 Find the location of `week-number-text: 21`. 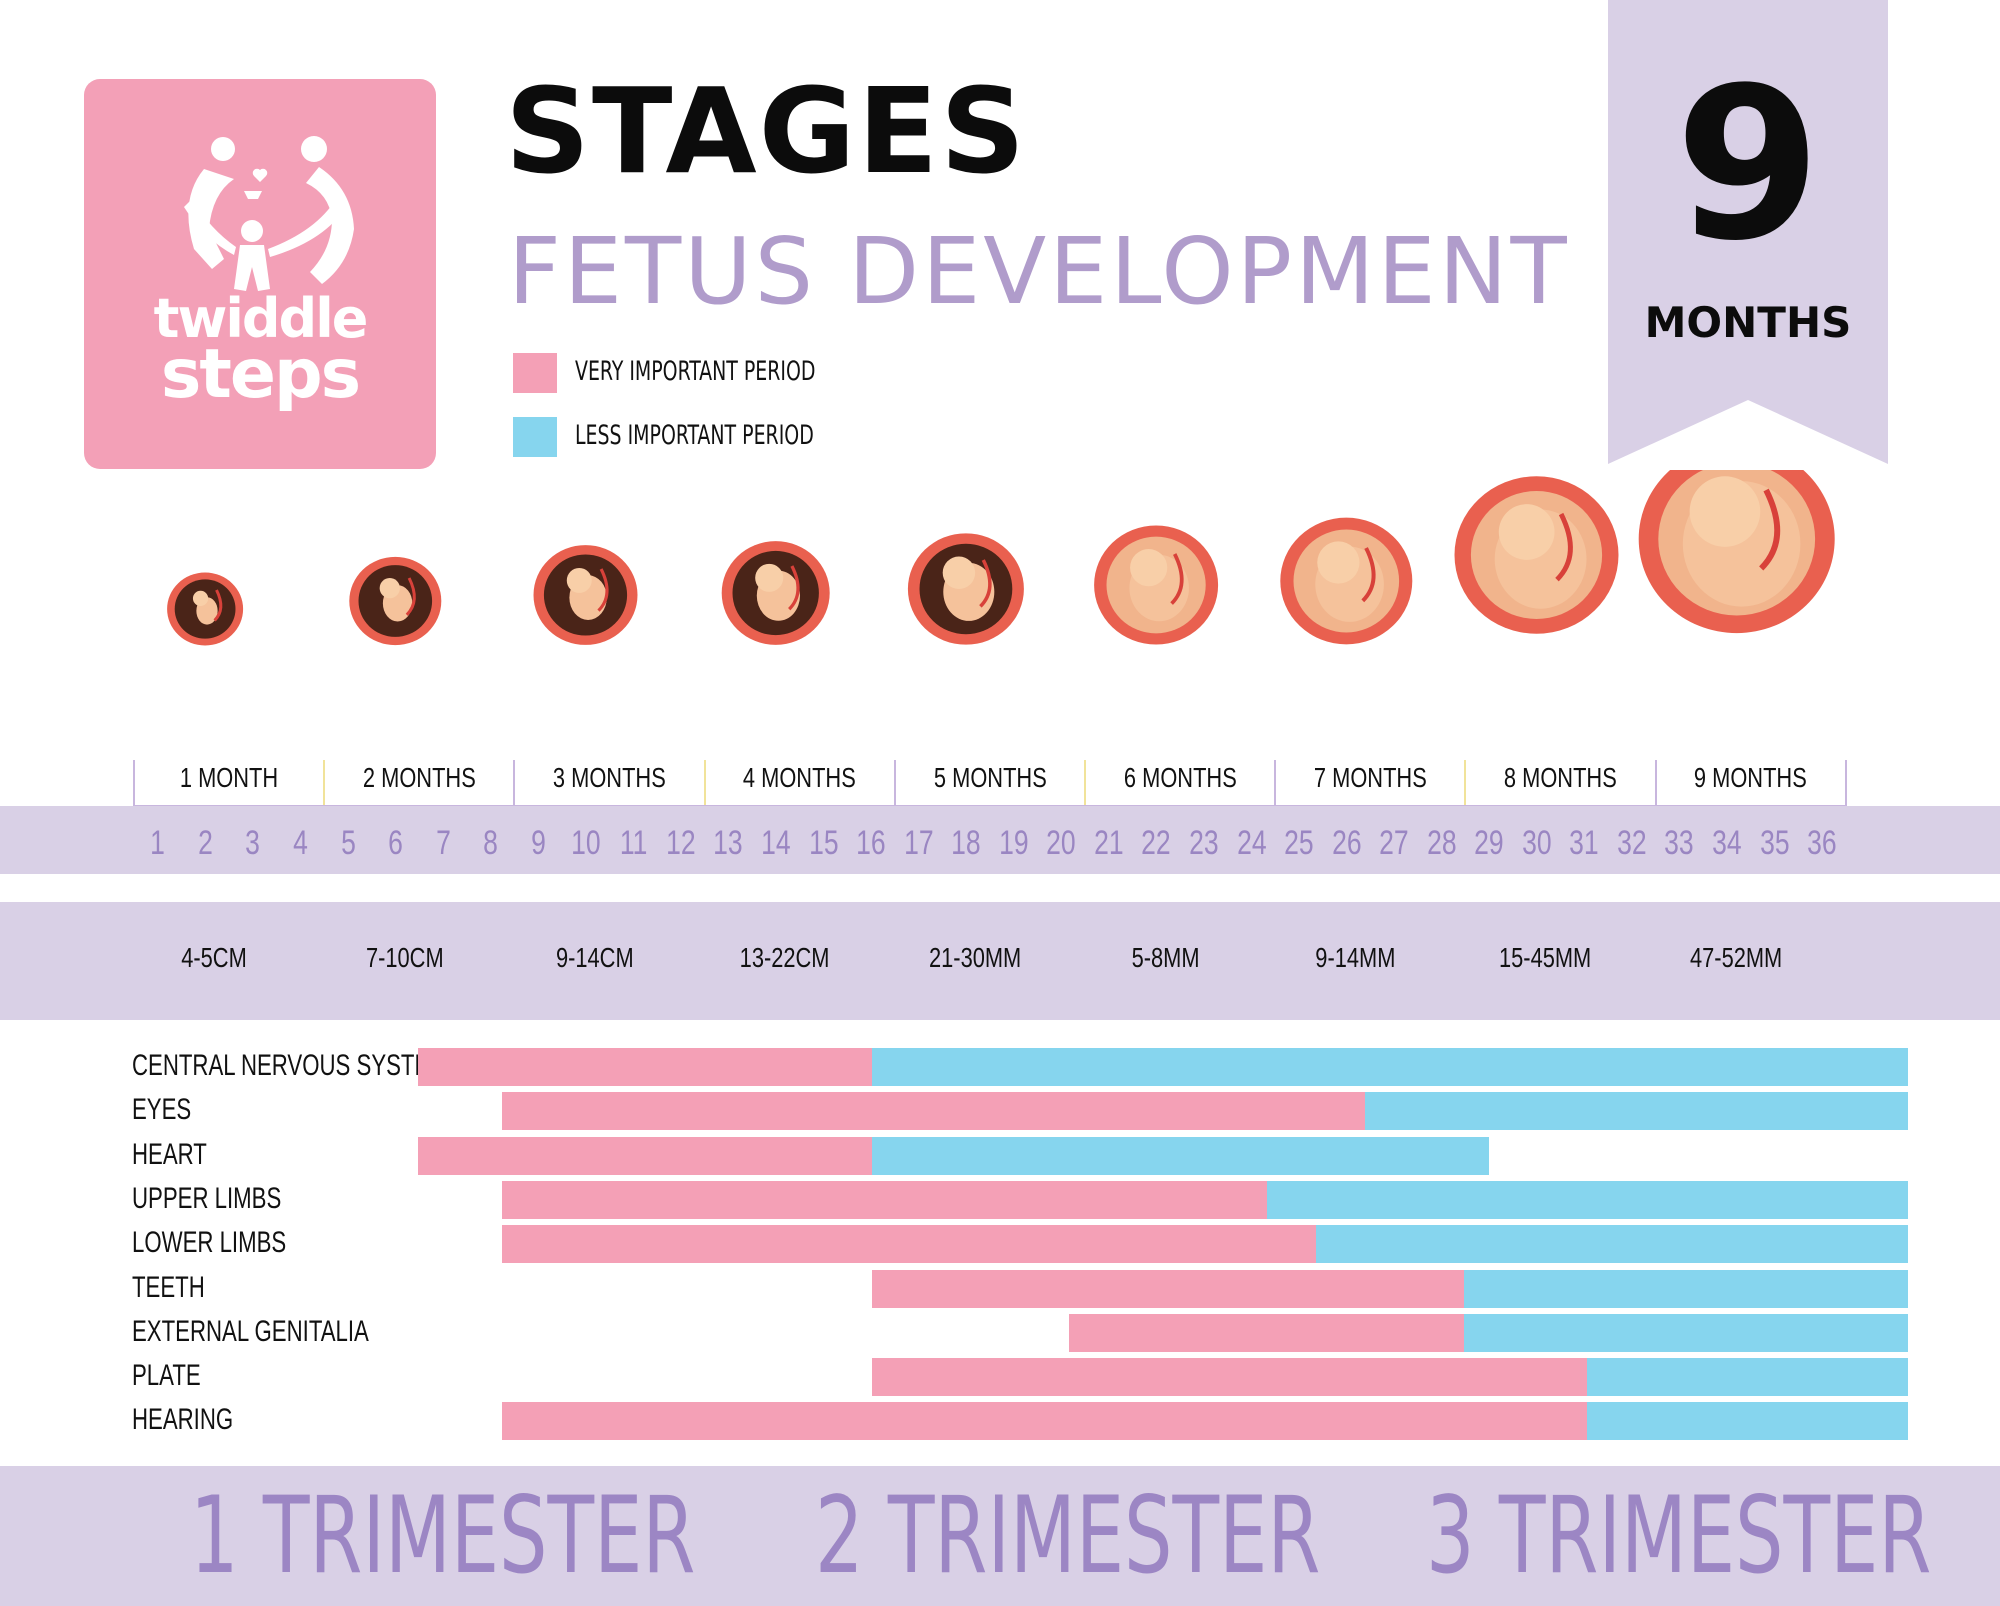

week-number-text: 21 is located at coordinates (1109, 843).